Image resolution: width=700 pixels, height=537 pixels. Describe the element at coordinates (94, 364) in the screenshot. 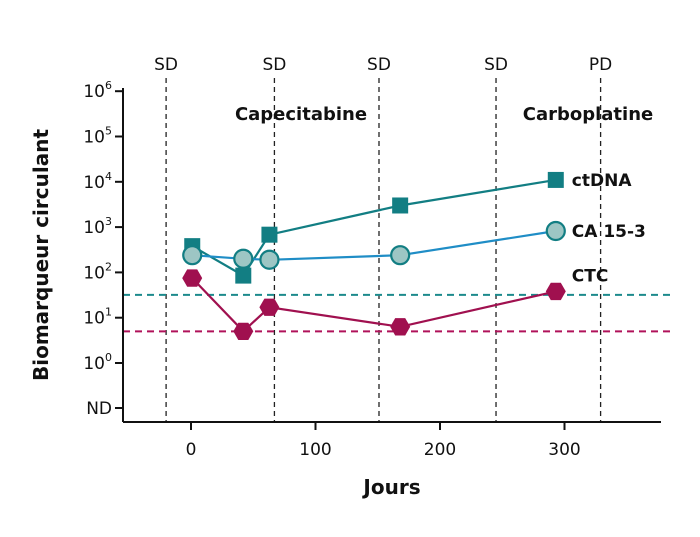

I see `y-tick-base-1: 10` at that location.